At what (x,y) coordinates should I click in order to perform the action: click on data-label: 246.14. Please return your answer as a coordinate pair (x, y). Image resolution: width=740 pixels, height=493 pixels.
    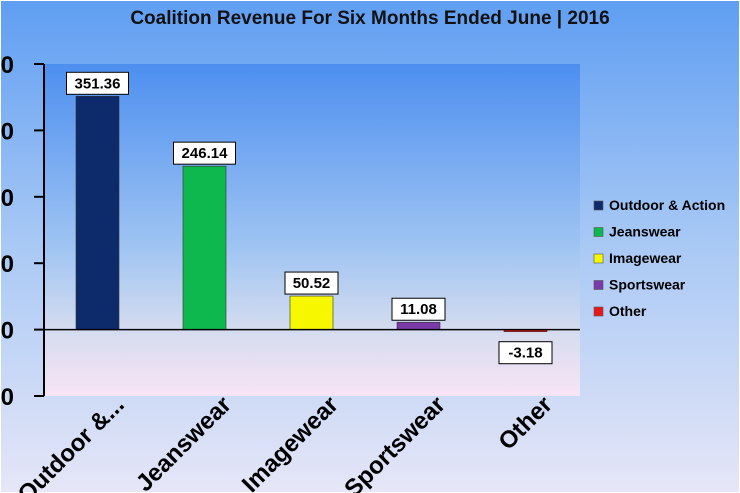
    Looking at the image, I should click on (205, 153).